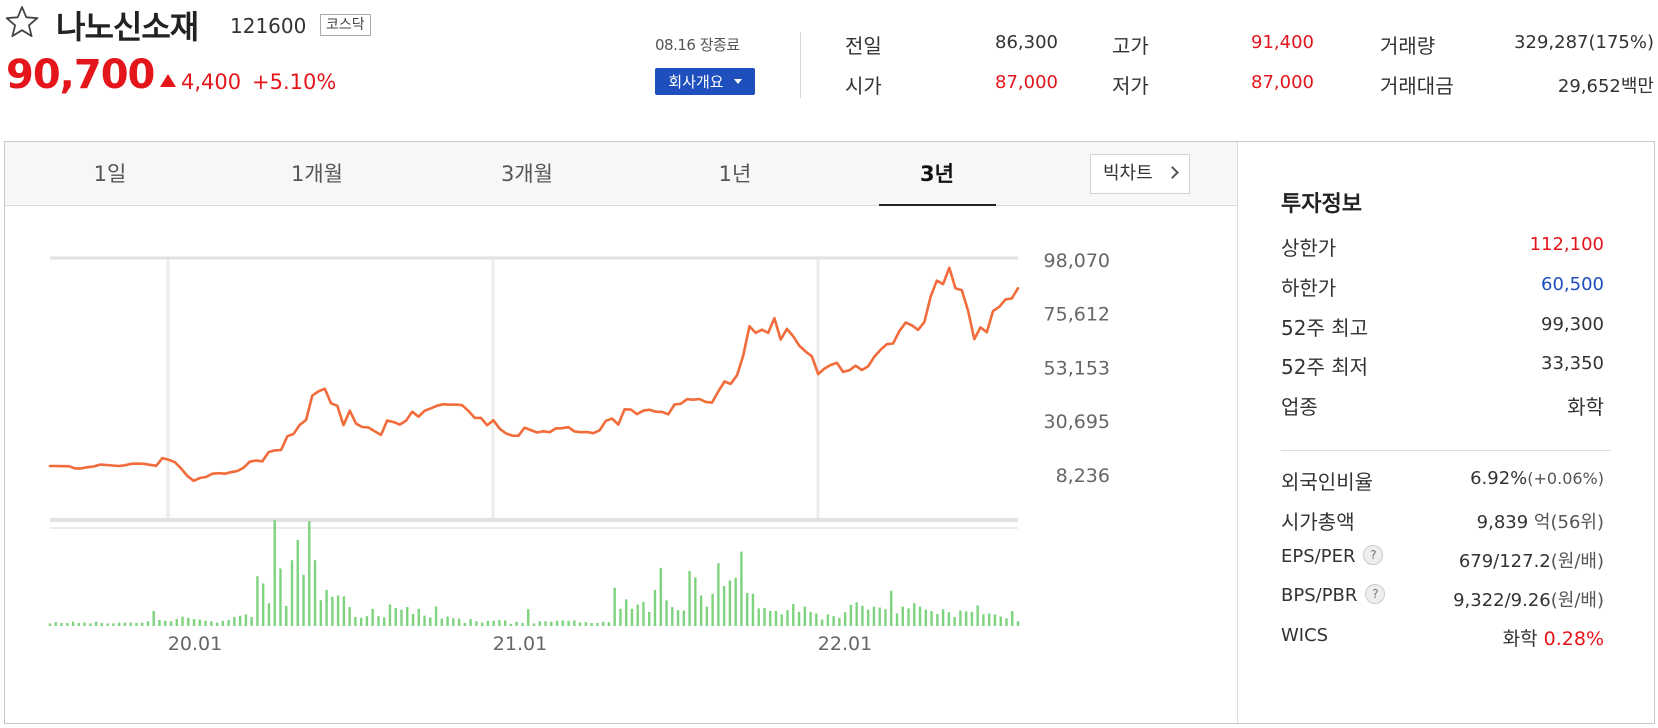  Describe the element at coordinates (737, 81) in the screenshot. I see `caret-down-icon` at that location.